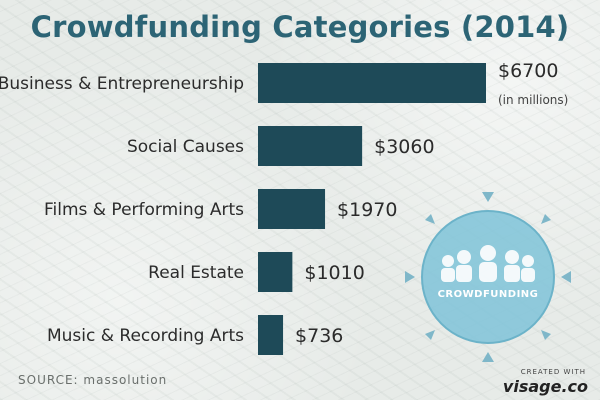 This screenshot has height=400, width=600. What do you see at coordinates (122, 84) in the screenshot?
I see `category-label: Business & Entrepreneurship` at bounding box center [122, 84].